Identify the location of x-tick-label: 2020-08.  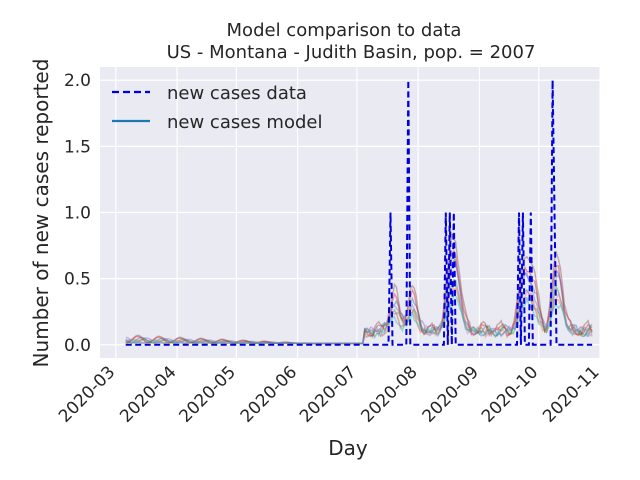
(389, 394).